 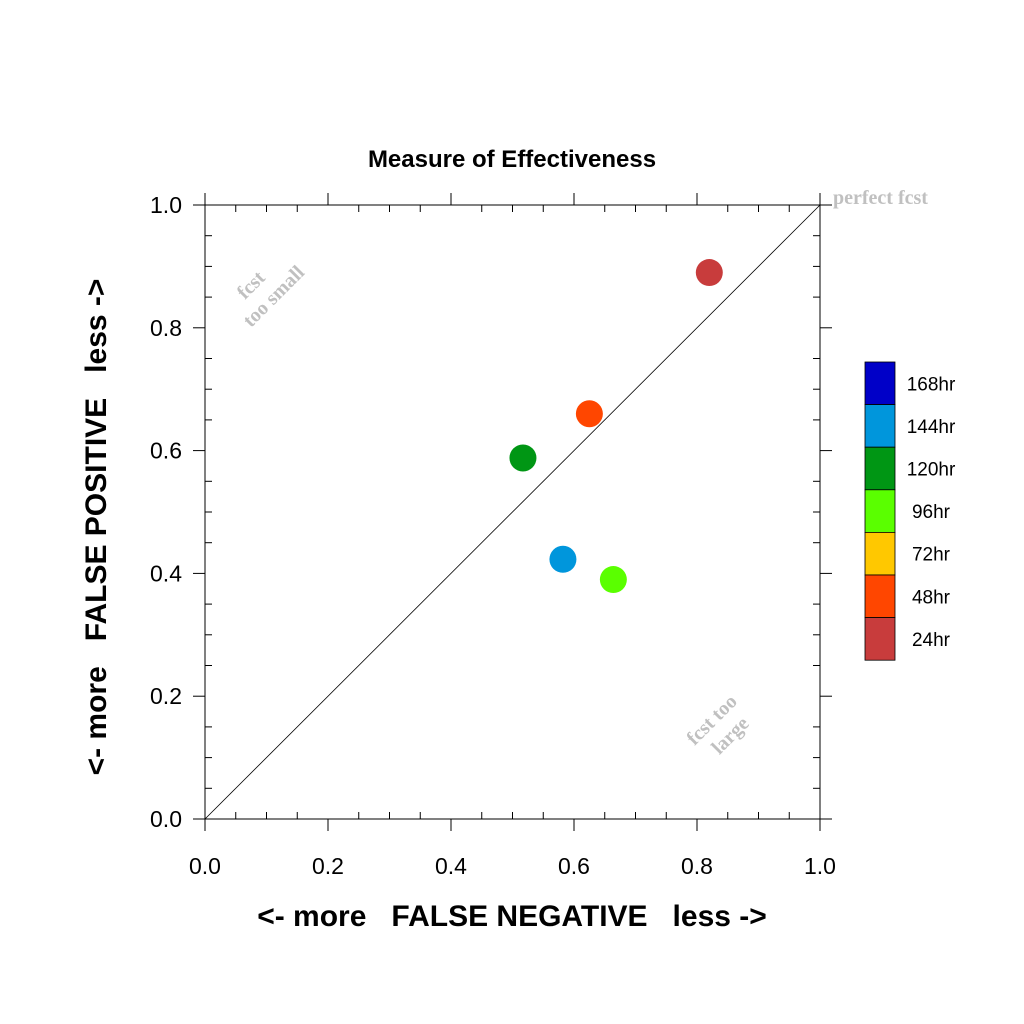 I want to click on point-144hr, so click(x=563, y=559).